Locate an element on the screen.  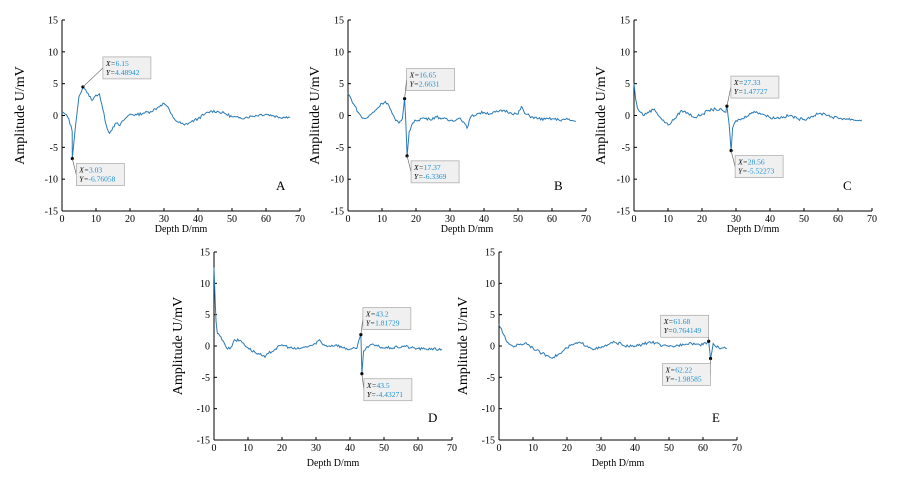
annotation-x-text: X=17.37 is located at coordinates (427, 167).